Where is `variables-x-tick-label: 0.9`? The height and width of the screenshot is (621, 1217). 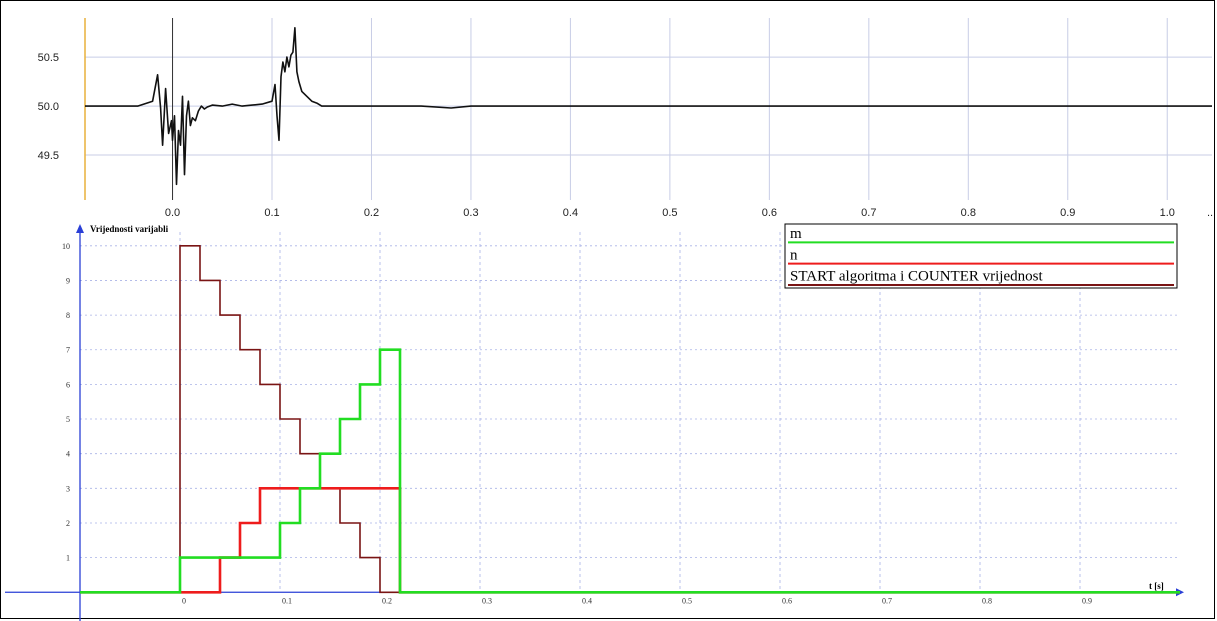 variables-x-tick-label: 0.9 is located at coordinates (1087, 600).